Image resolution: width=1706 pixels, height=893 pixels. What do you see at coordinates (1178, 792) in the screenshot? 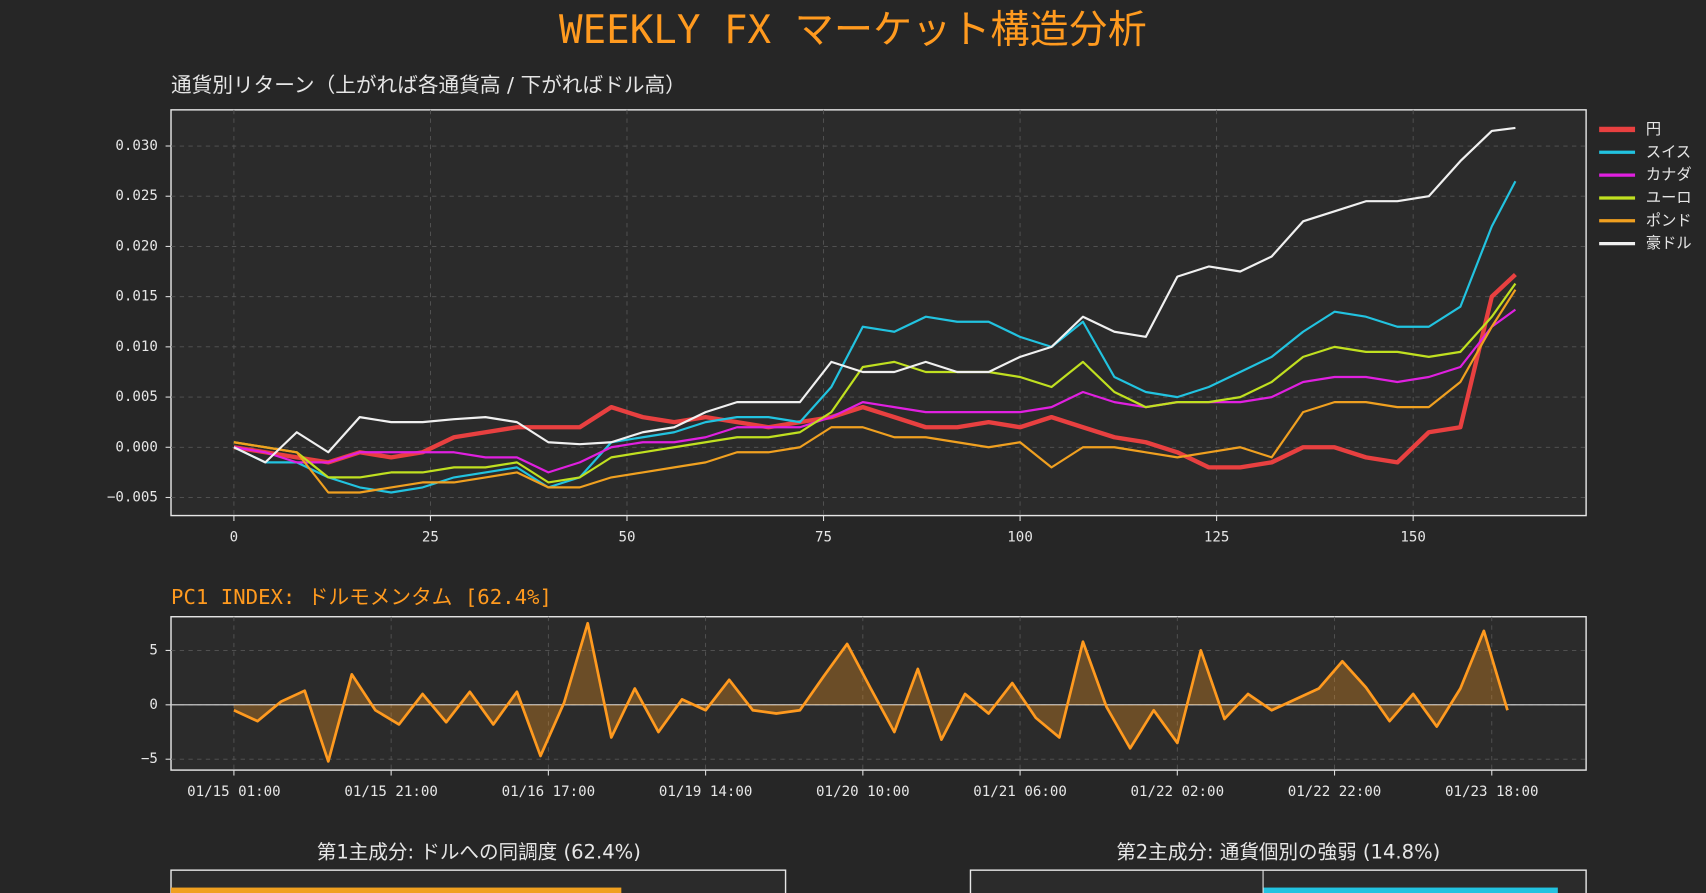
I see `x-tick-label: 01/22 02:00` at bounding box center [1178, 792].